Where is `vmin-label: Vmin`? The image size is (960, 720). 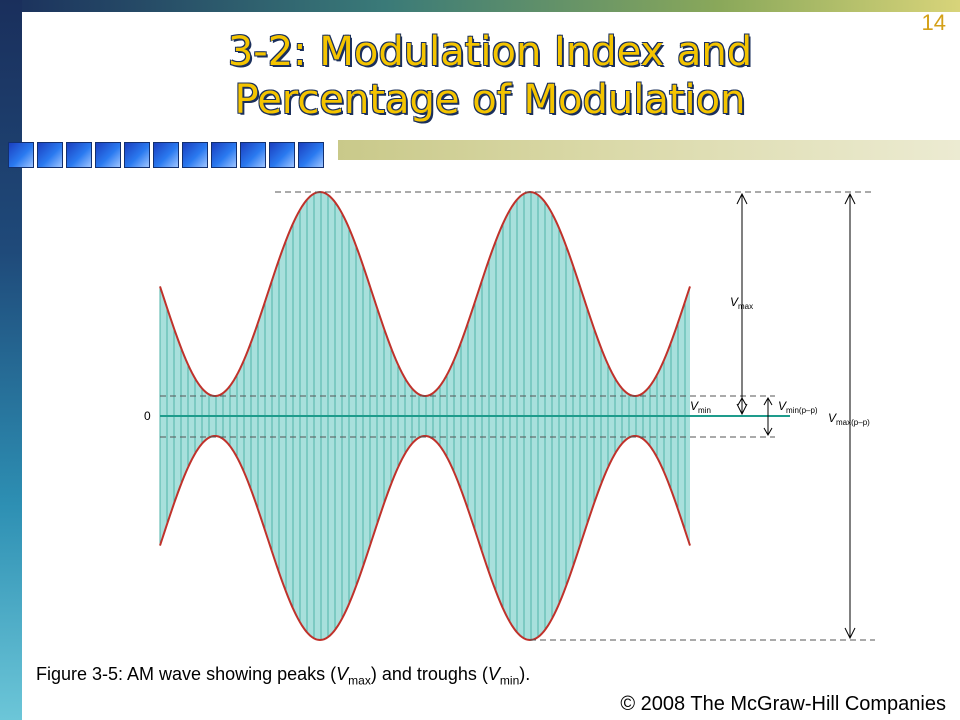 vmin-label: Vmin is located at coordinates (700, 407).